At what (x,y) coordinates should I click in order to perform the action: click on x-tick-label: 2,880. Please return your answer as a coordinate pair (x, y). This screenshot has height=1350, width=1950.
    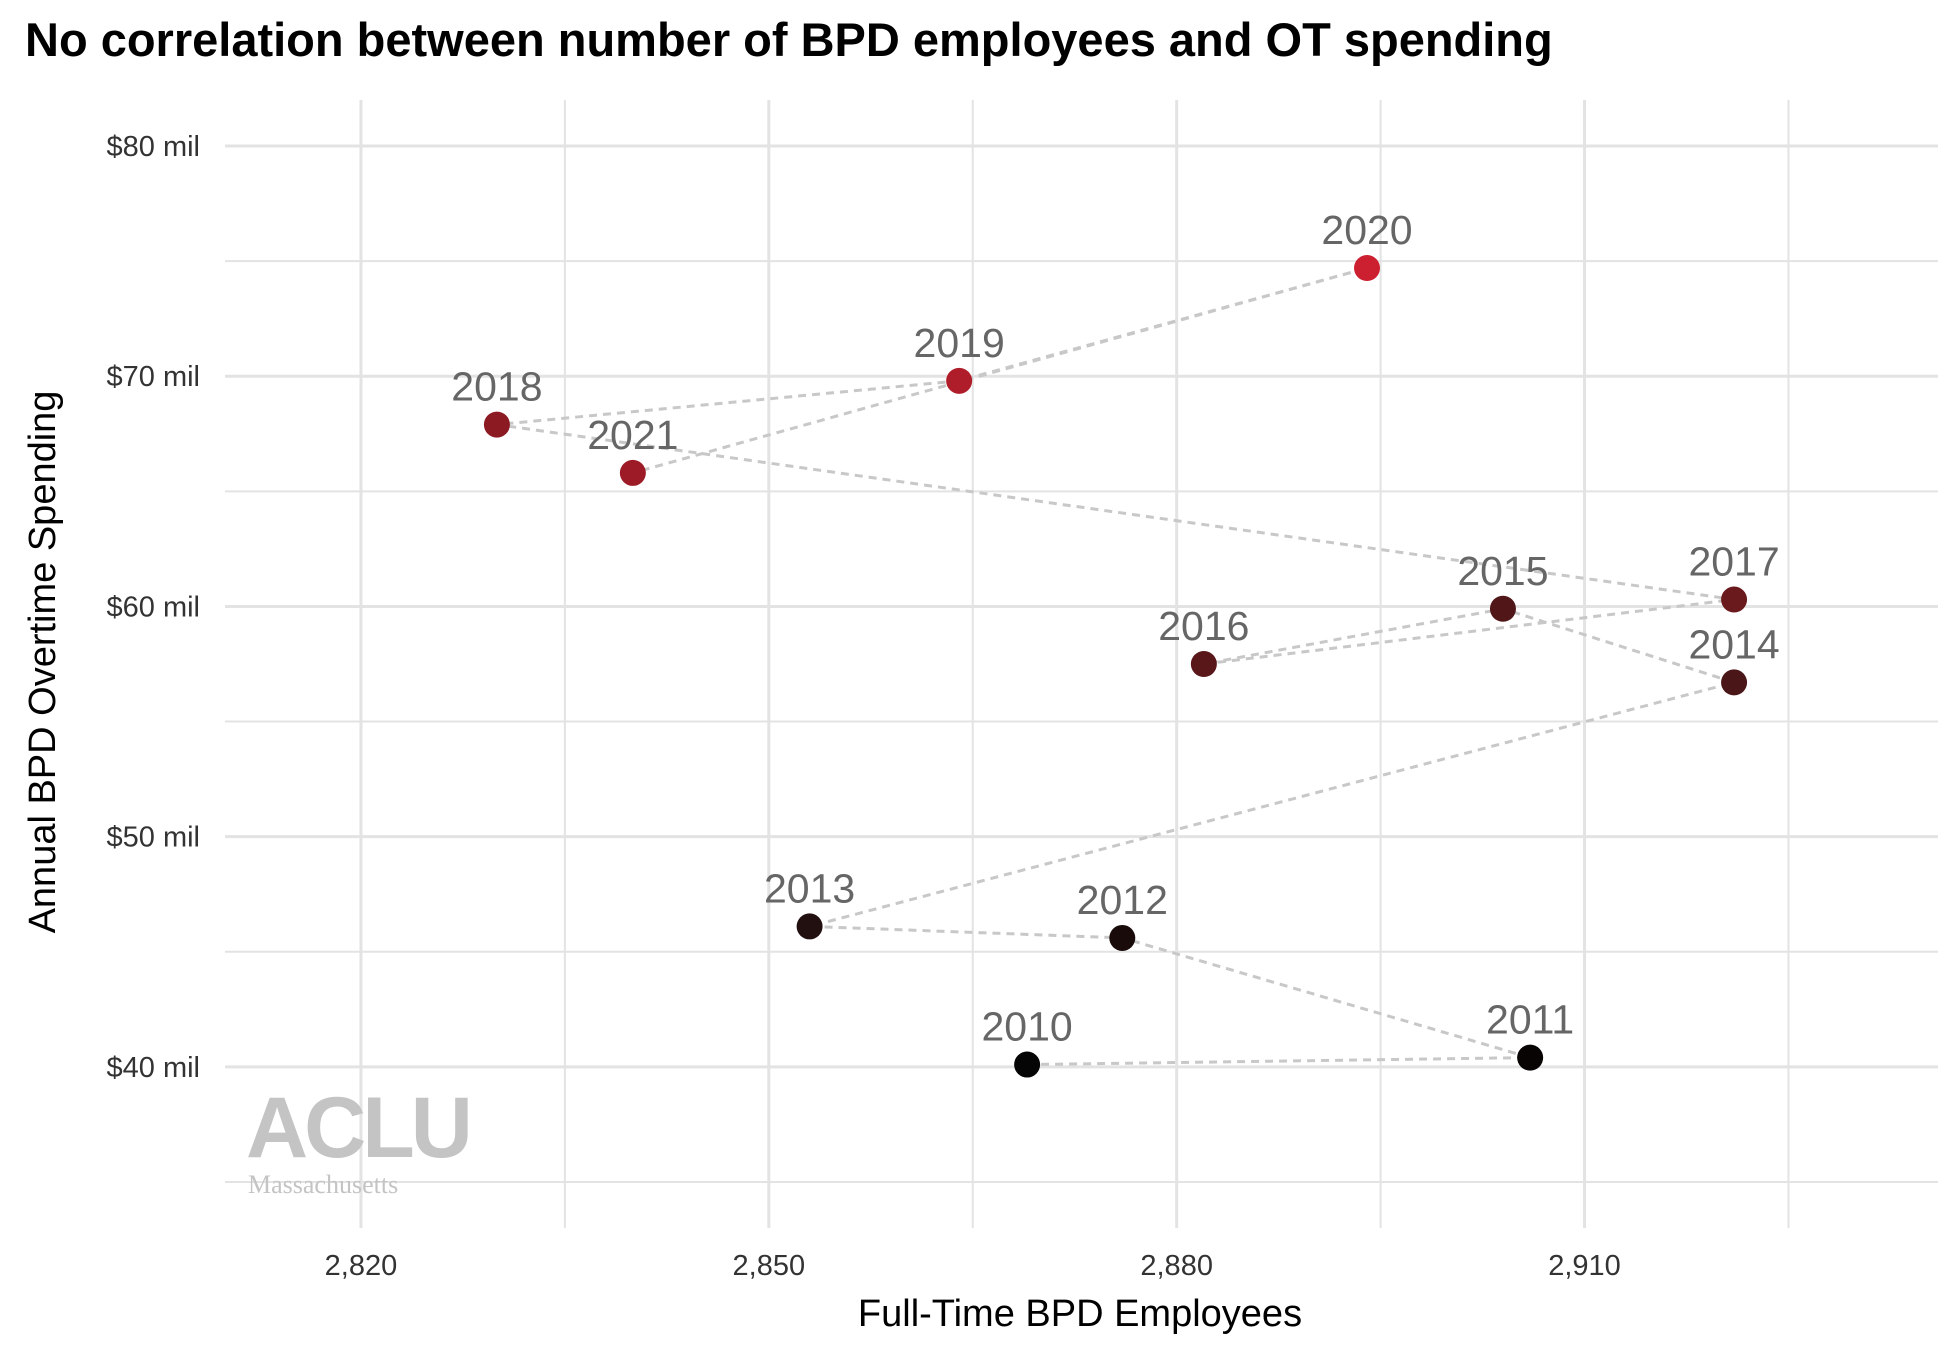
    Looking at the image, I should click on (1176, 1266).